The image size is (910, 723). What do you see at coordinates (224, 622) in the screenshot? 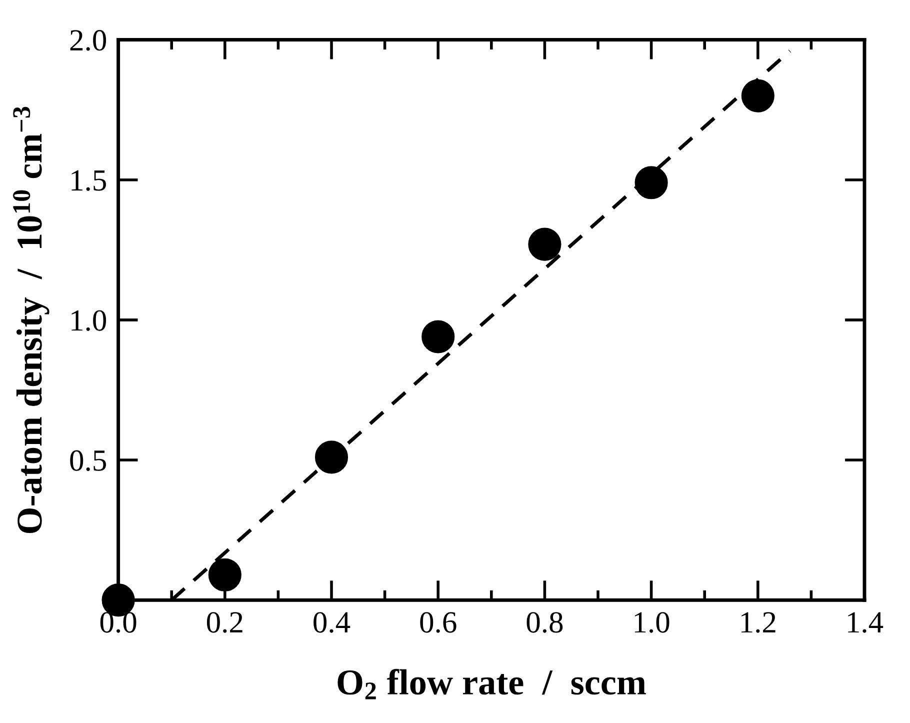
I see `x-tick-label: 0.2` at bounding box center [224, 622].